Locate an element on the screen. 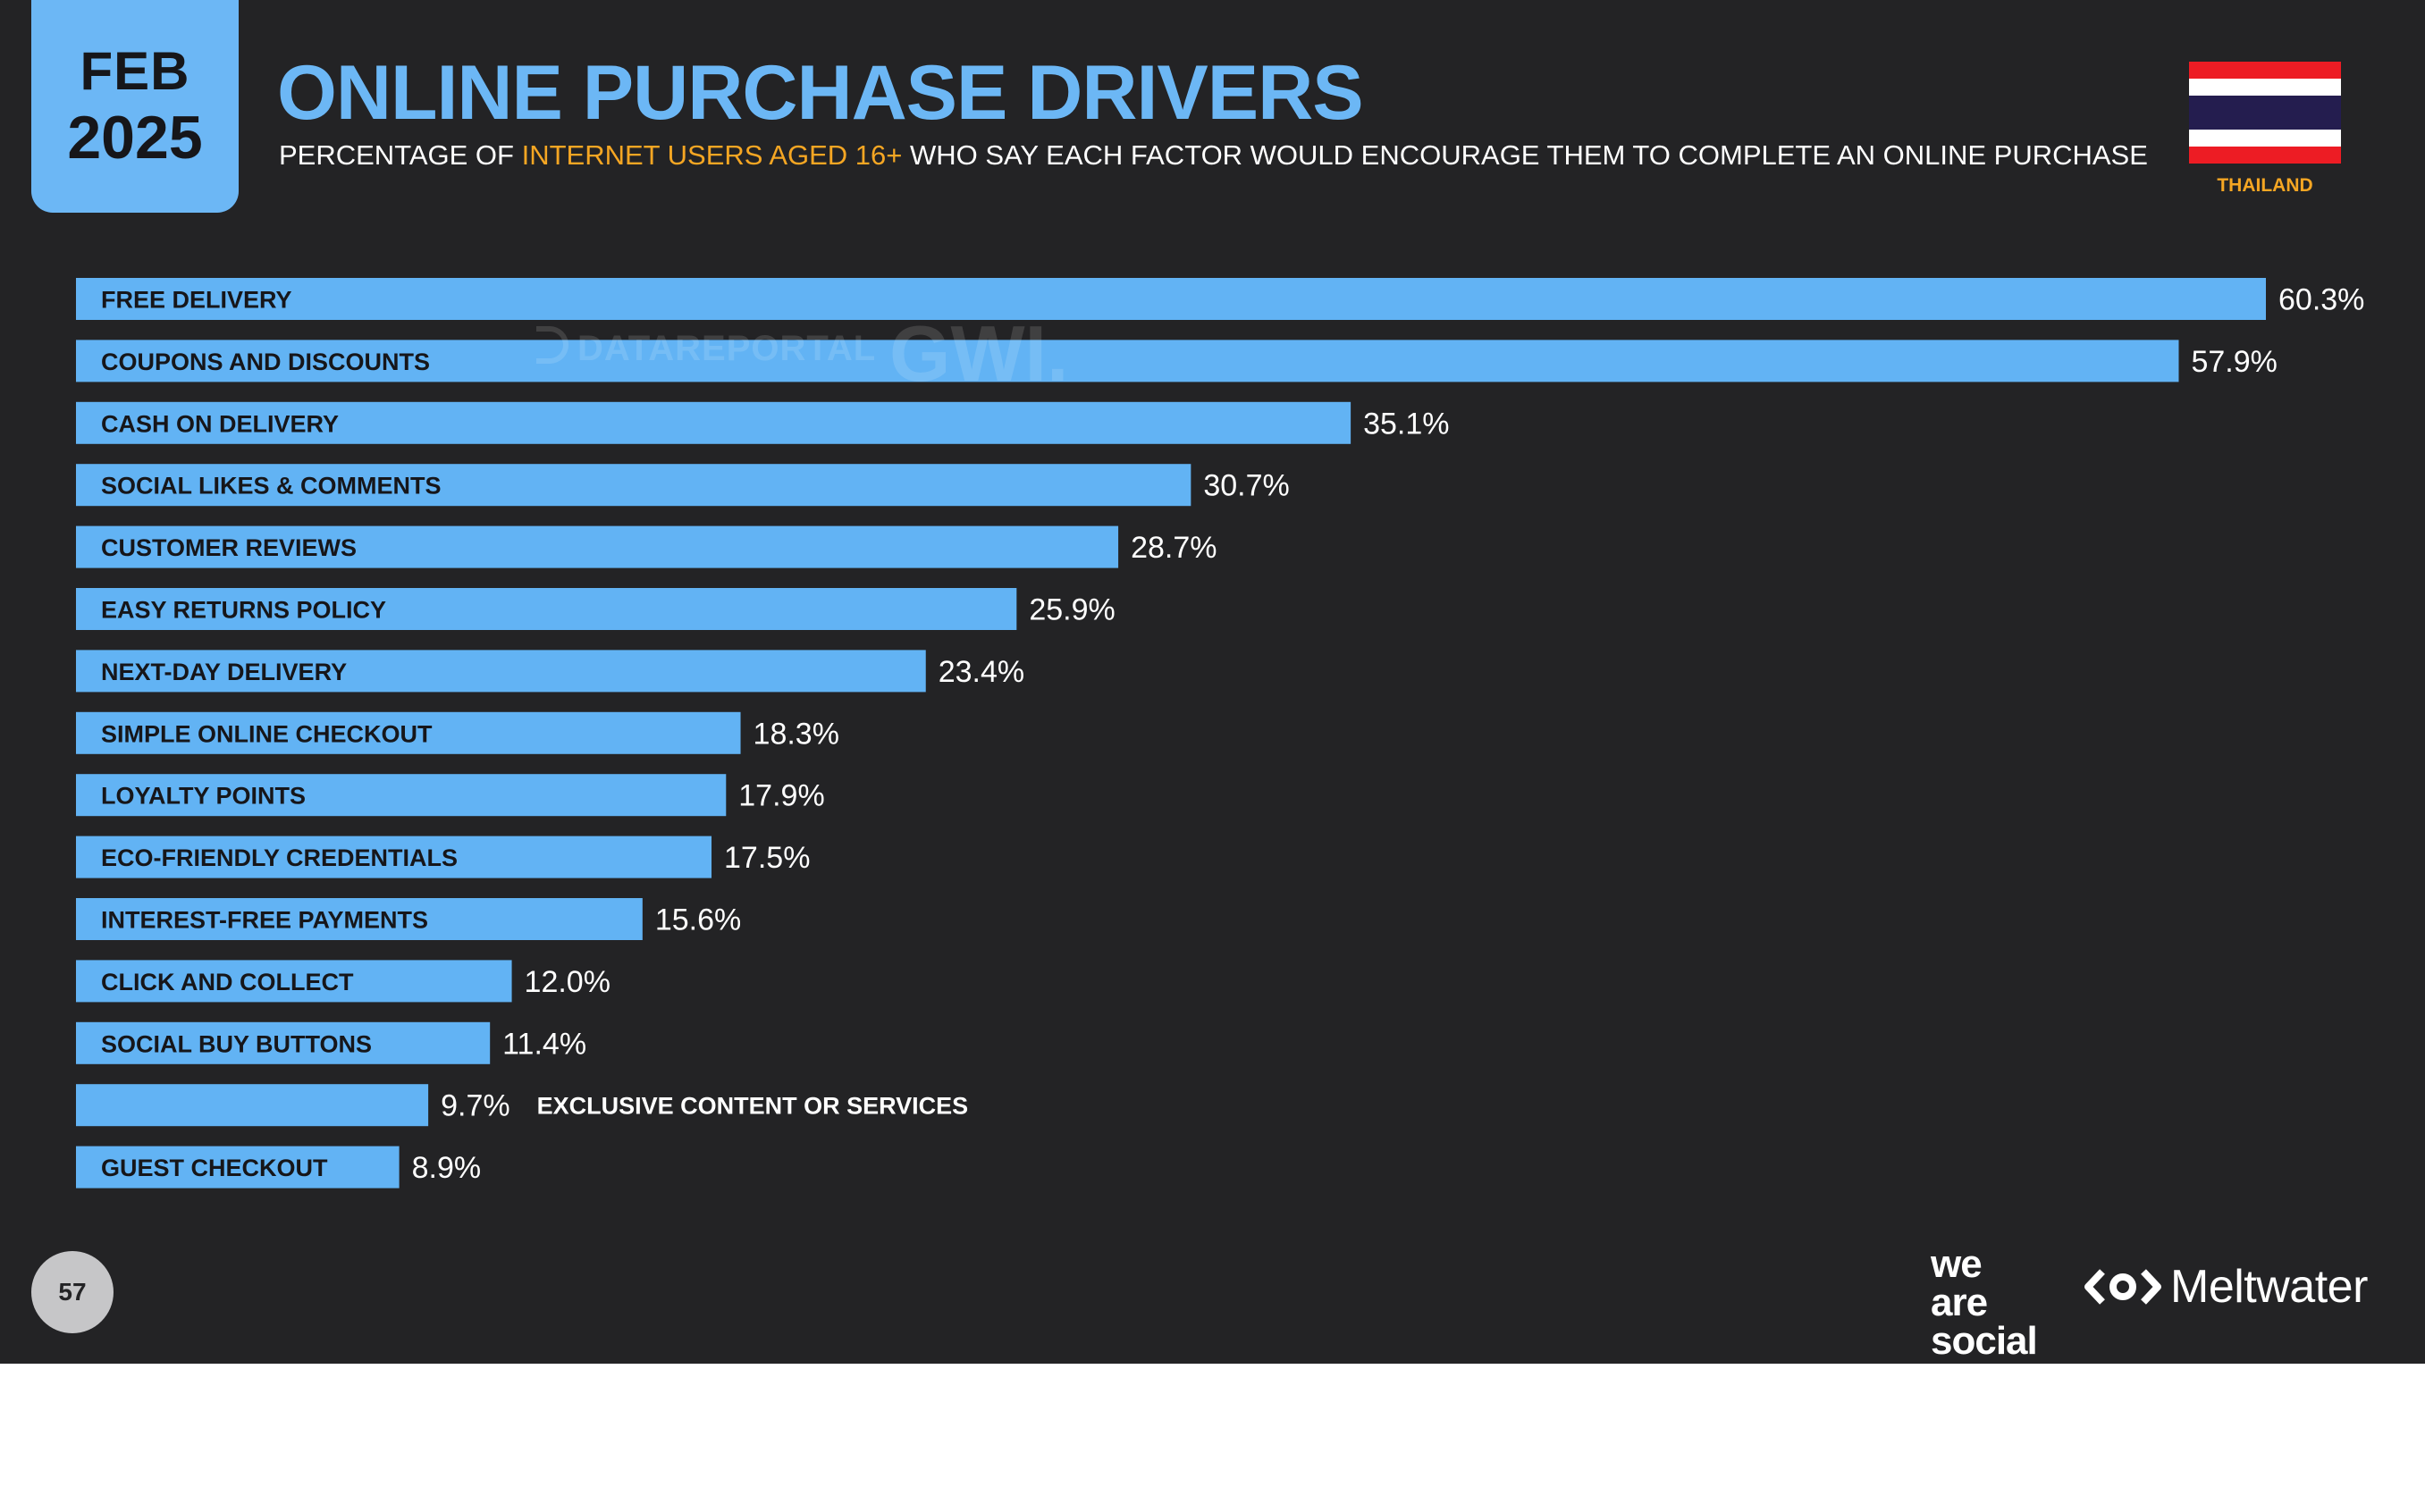 This screenshot has height=1512, width=2425. value-label-customer-reviews: 28.7% is located at coordinates (1174, 548).